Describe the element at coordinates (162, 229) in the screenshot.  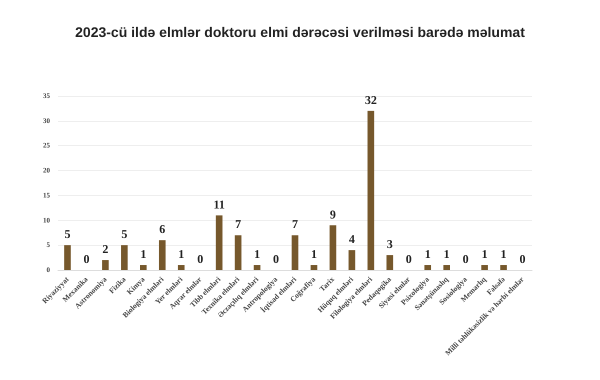
I see `data-label: 6` at that location.